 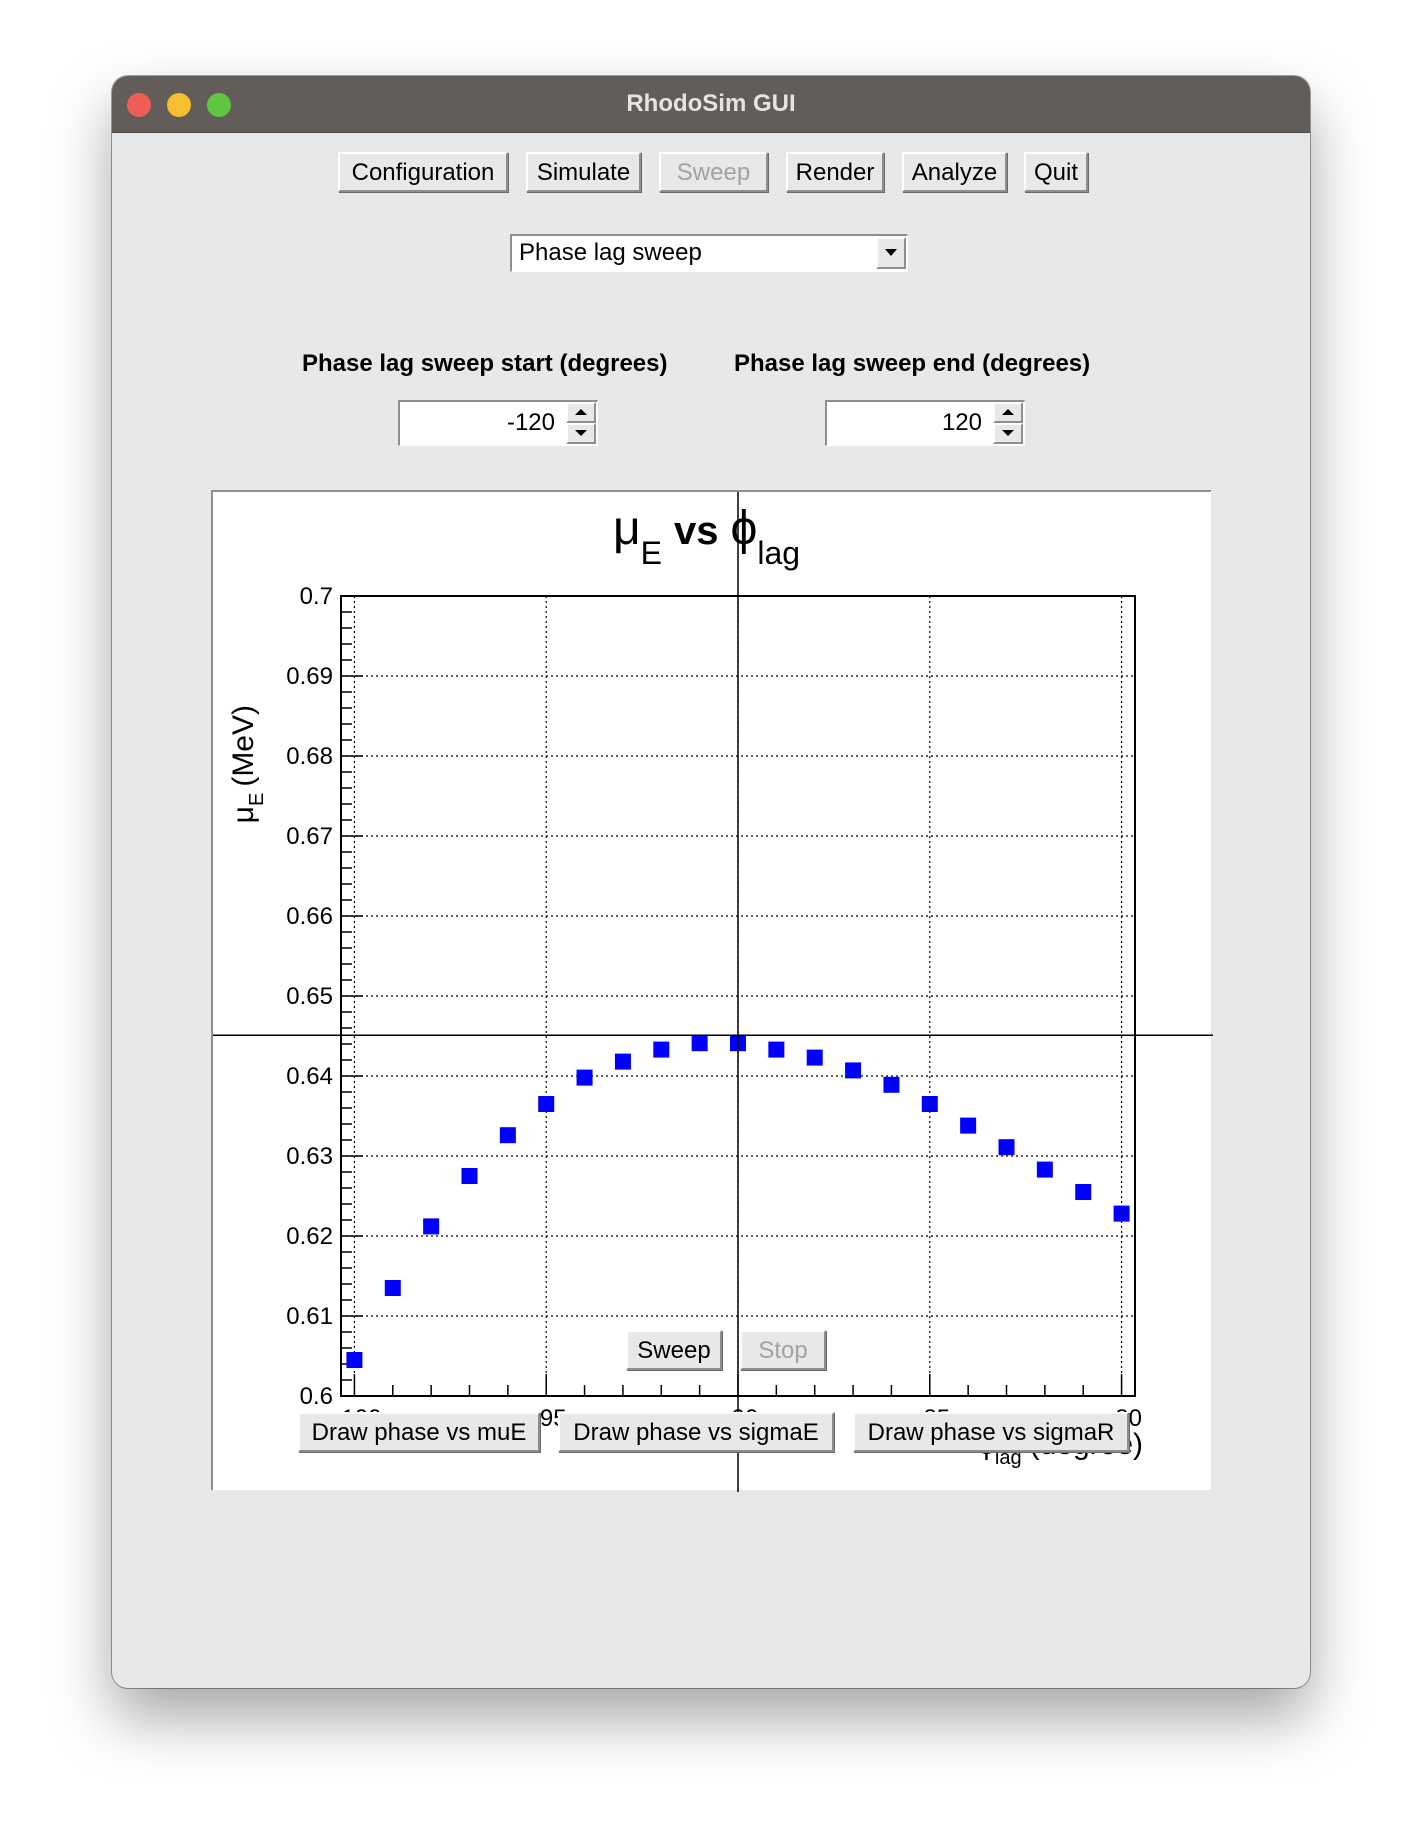 What do you see at coordinates (713, 172) in the screenshot?
I see `sweep-tab-button: Sweep` at bounding box center [713, 172].